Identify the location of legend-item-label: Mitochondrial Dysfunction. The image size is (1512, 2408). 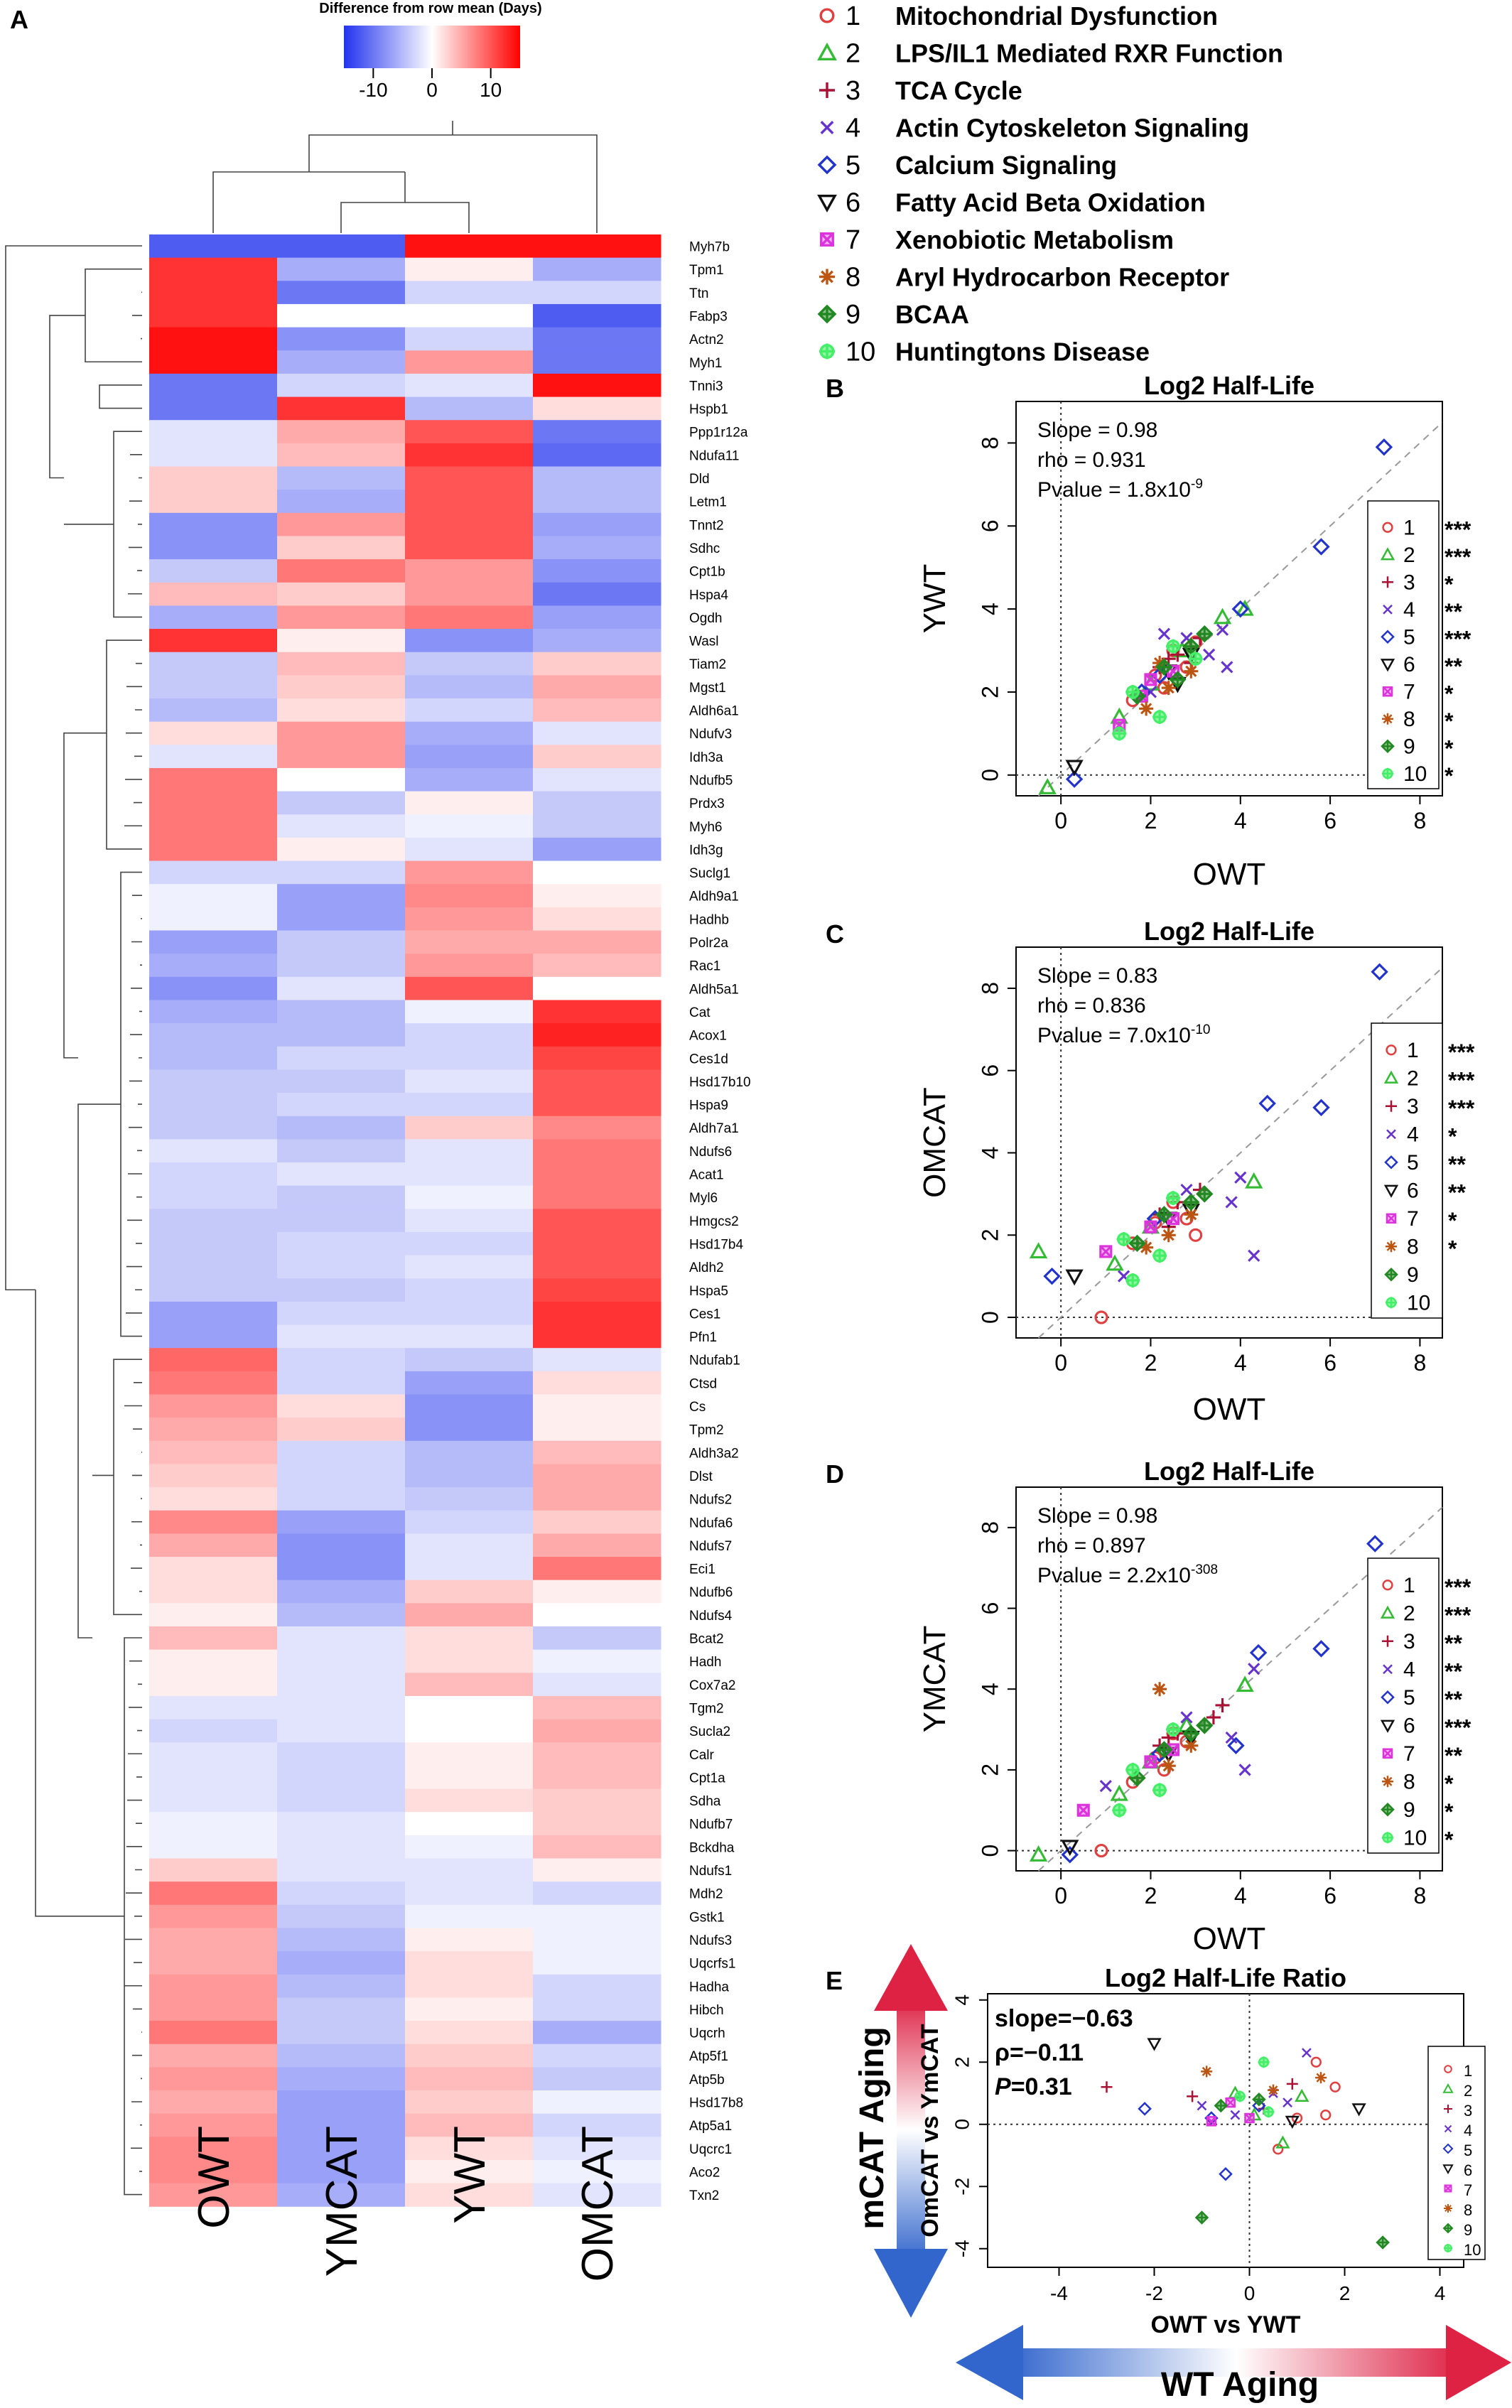
(1056, 16).